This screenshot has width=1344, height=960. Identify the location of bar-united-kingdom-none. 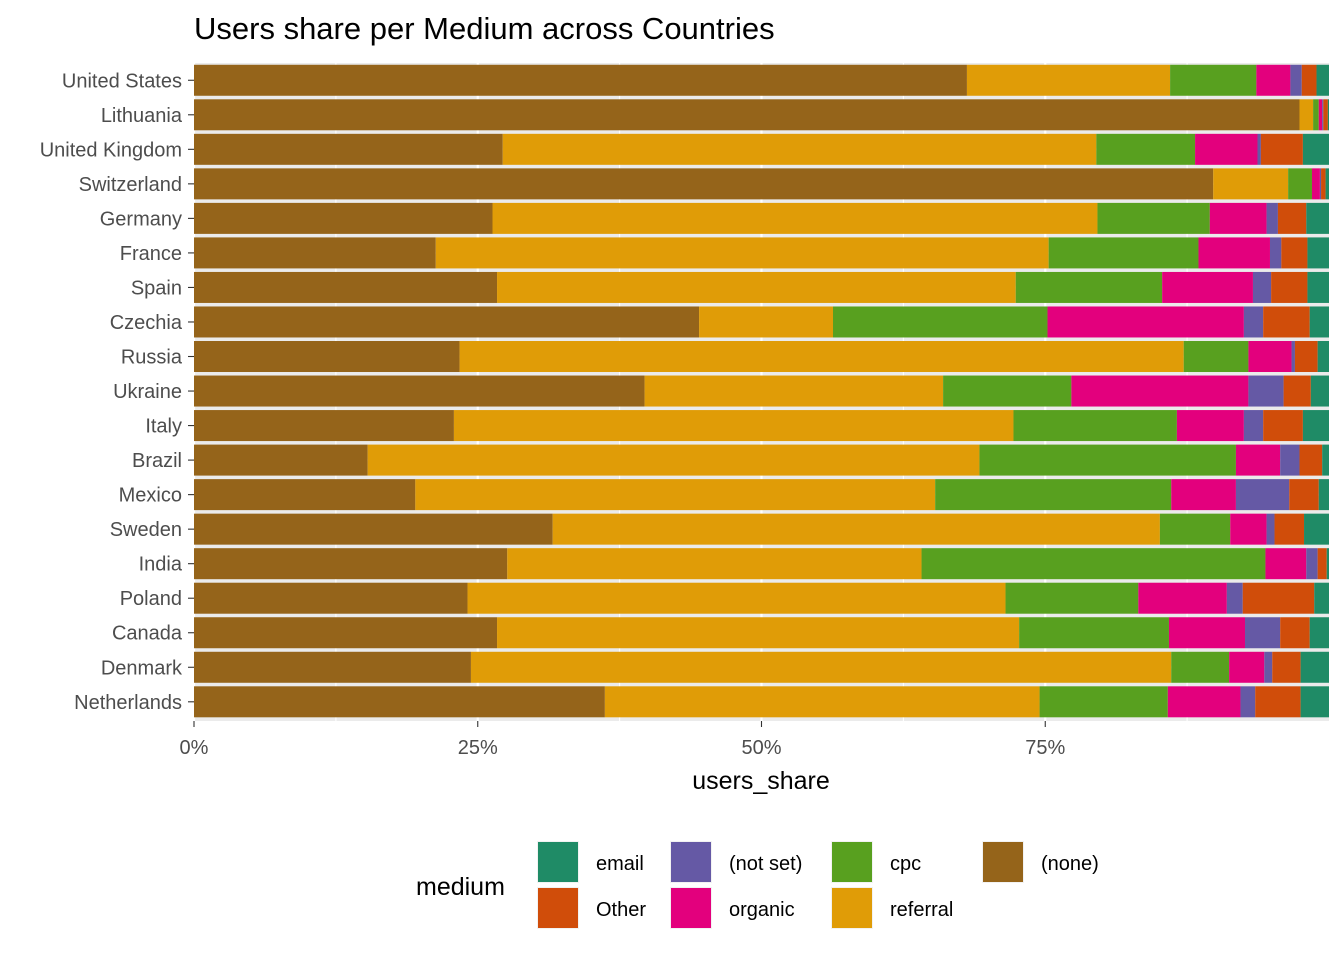
(348, 149).